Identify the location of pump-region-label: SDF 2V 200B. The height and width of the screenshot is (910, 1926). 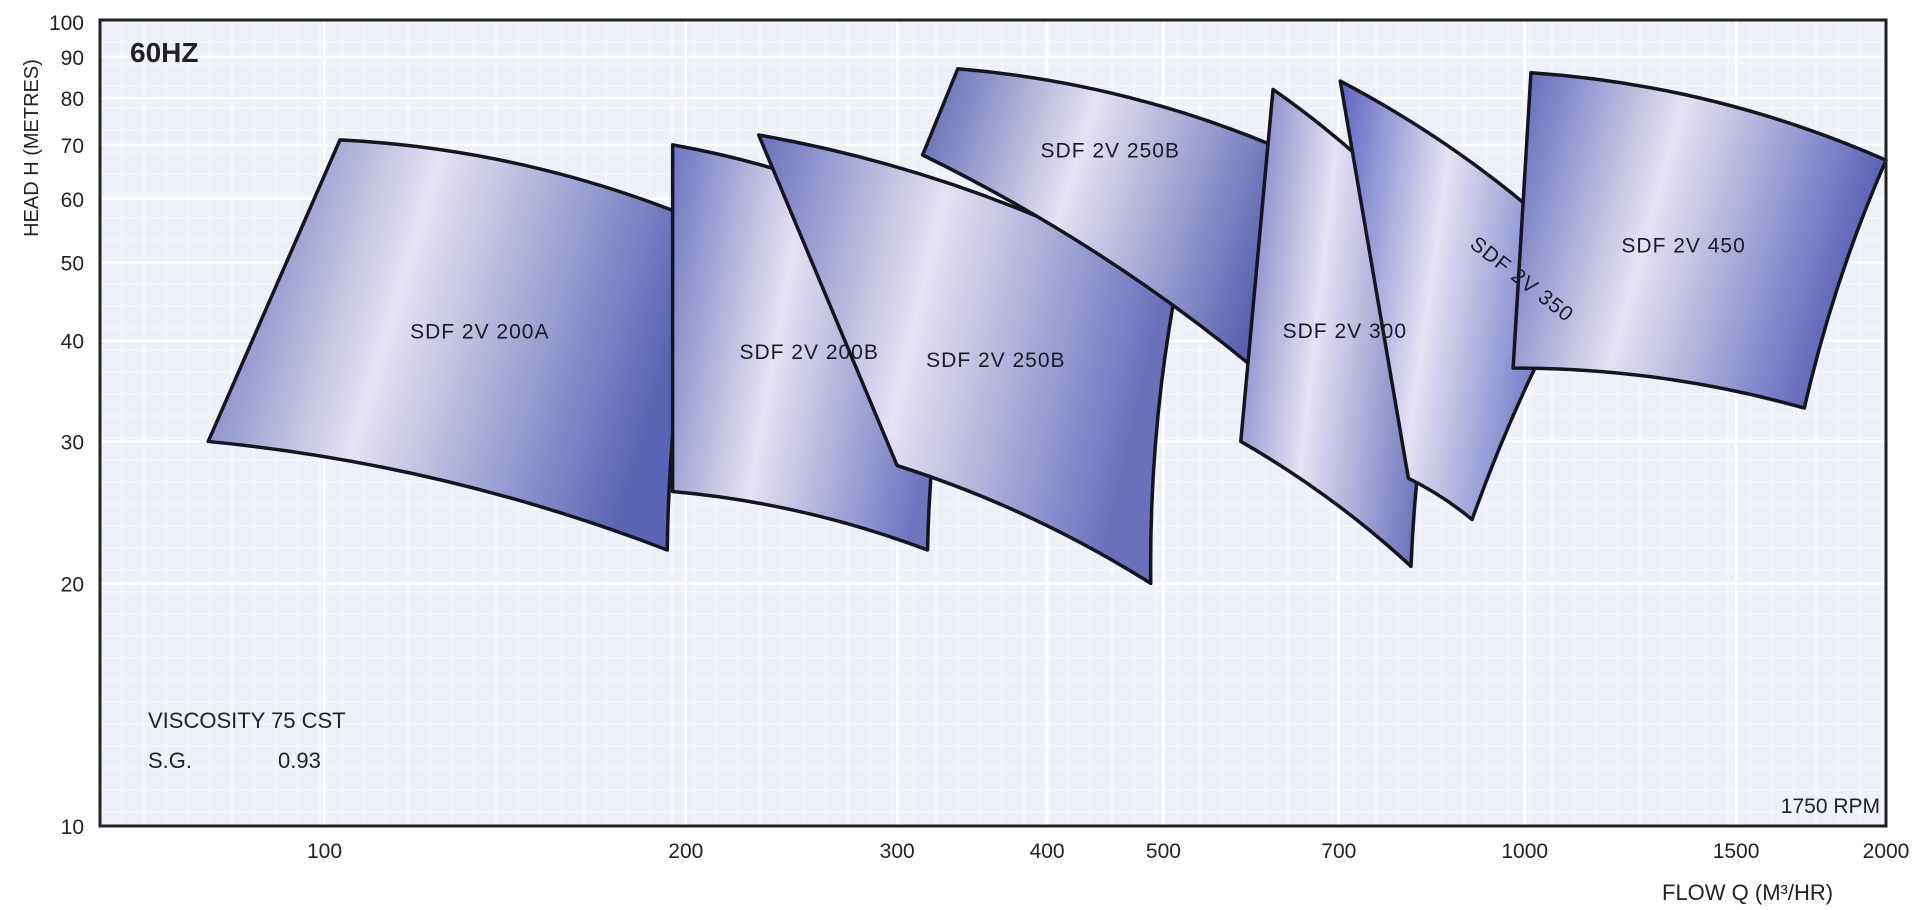
(808, 352).